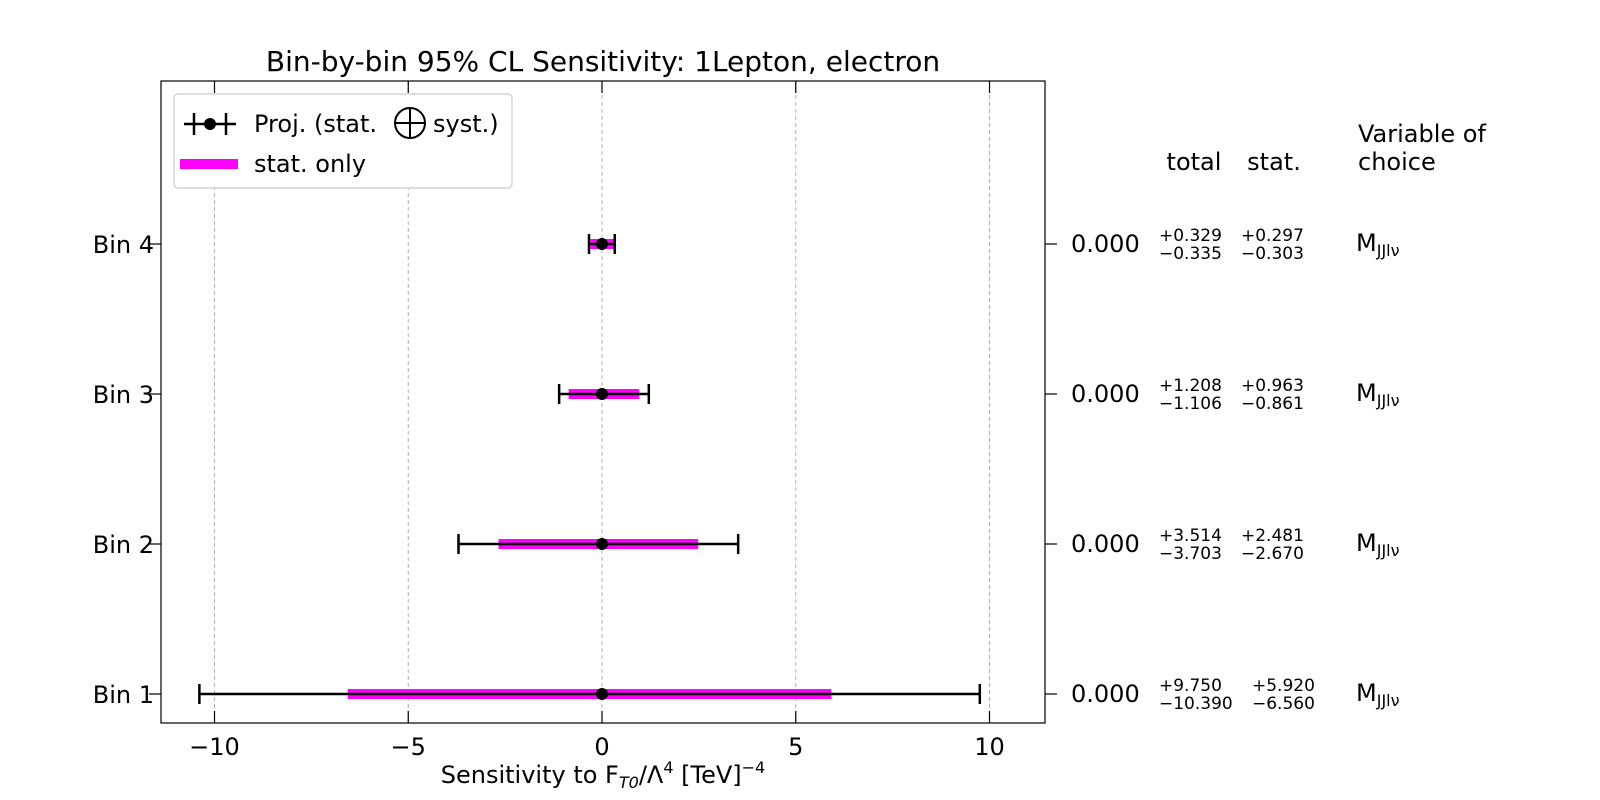  What do you see at coordinates (123, 395) in the screenshot?
I see `y-tick-label: Bin 3` at bounding box center [123, 395].